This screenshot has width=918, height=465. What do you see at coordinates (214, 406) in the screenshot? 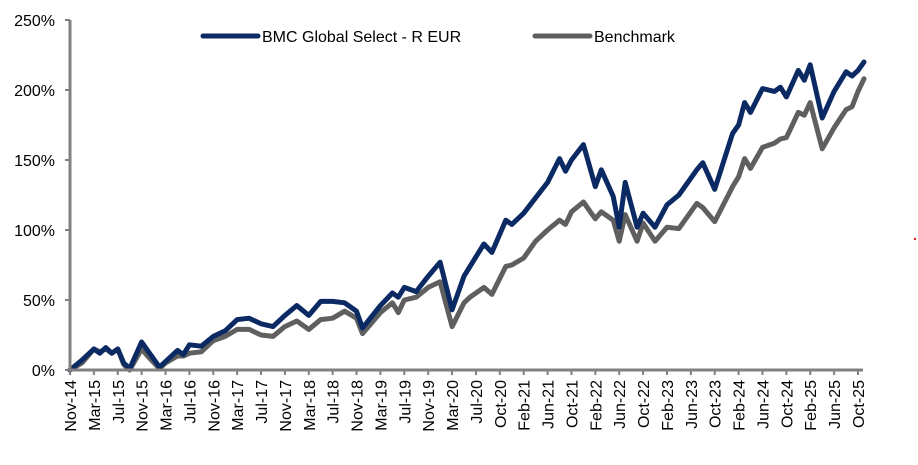
I see `x-tick-label: Nov-16` at bounding box center [214, 406].